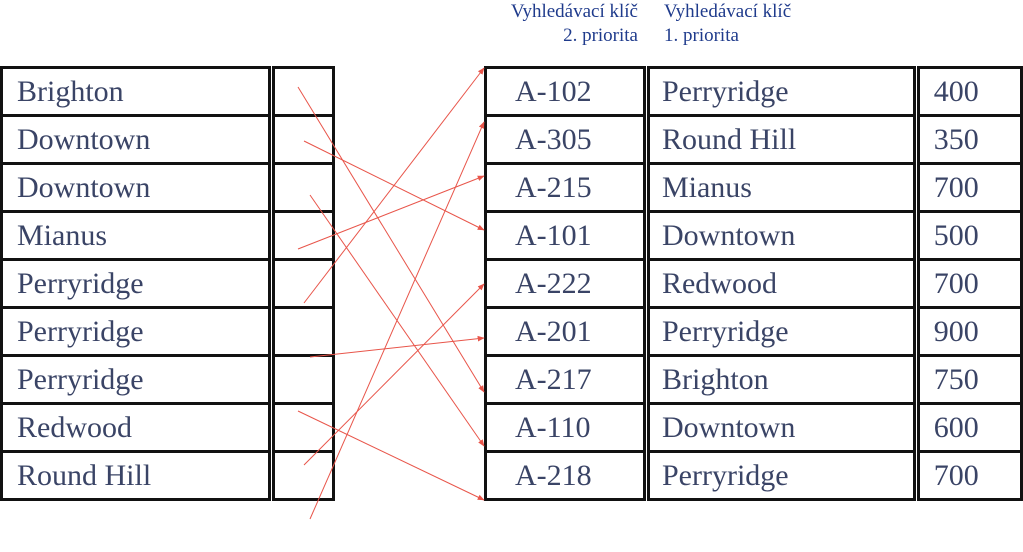  I want to click on index-row: Mianus, so click(167, 235).